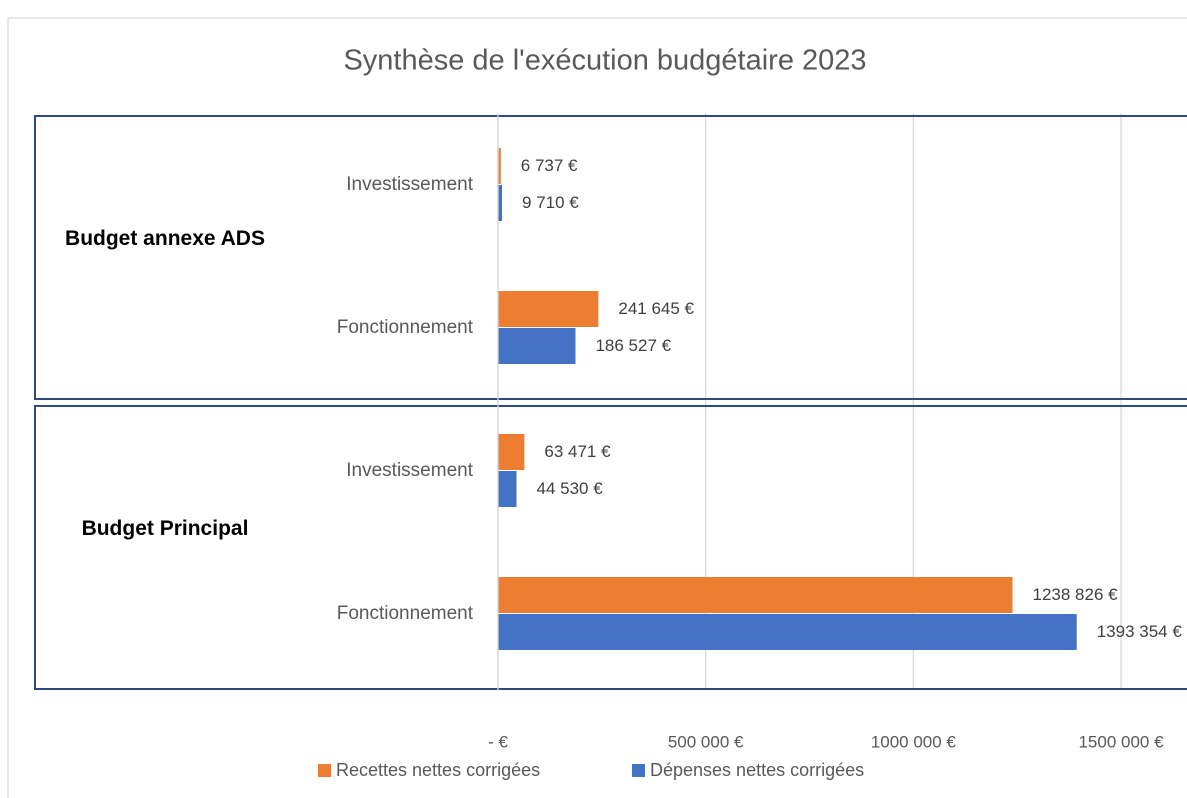  I want to click on x-tick-label: - €, so click(498, 741).